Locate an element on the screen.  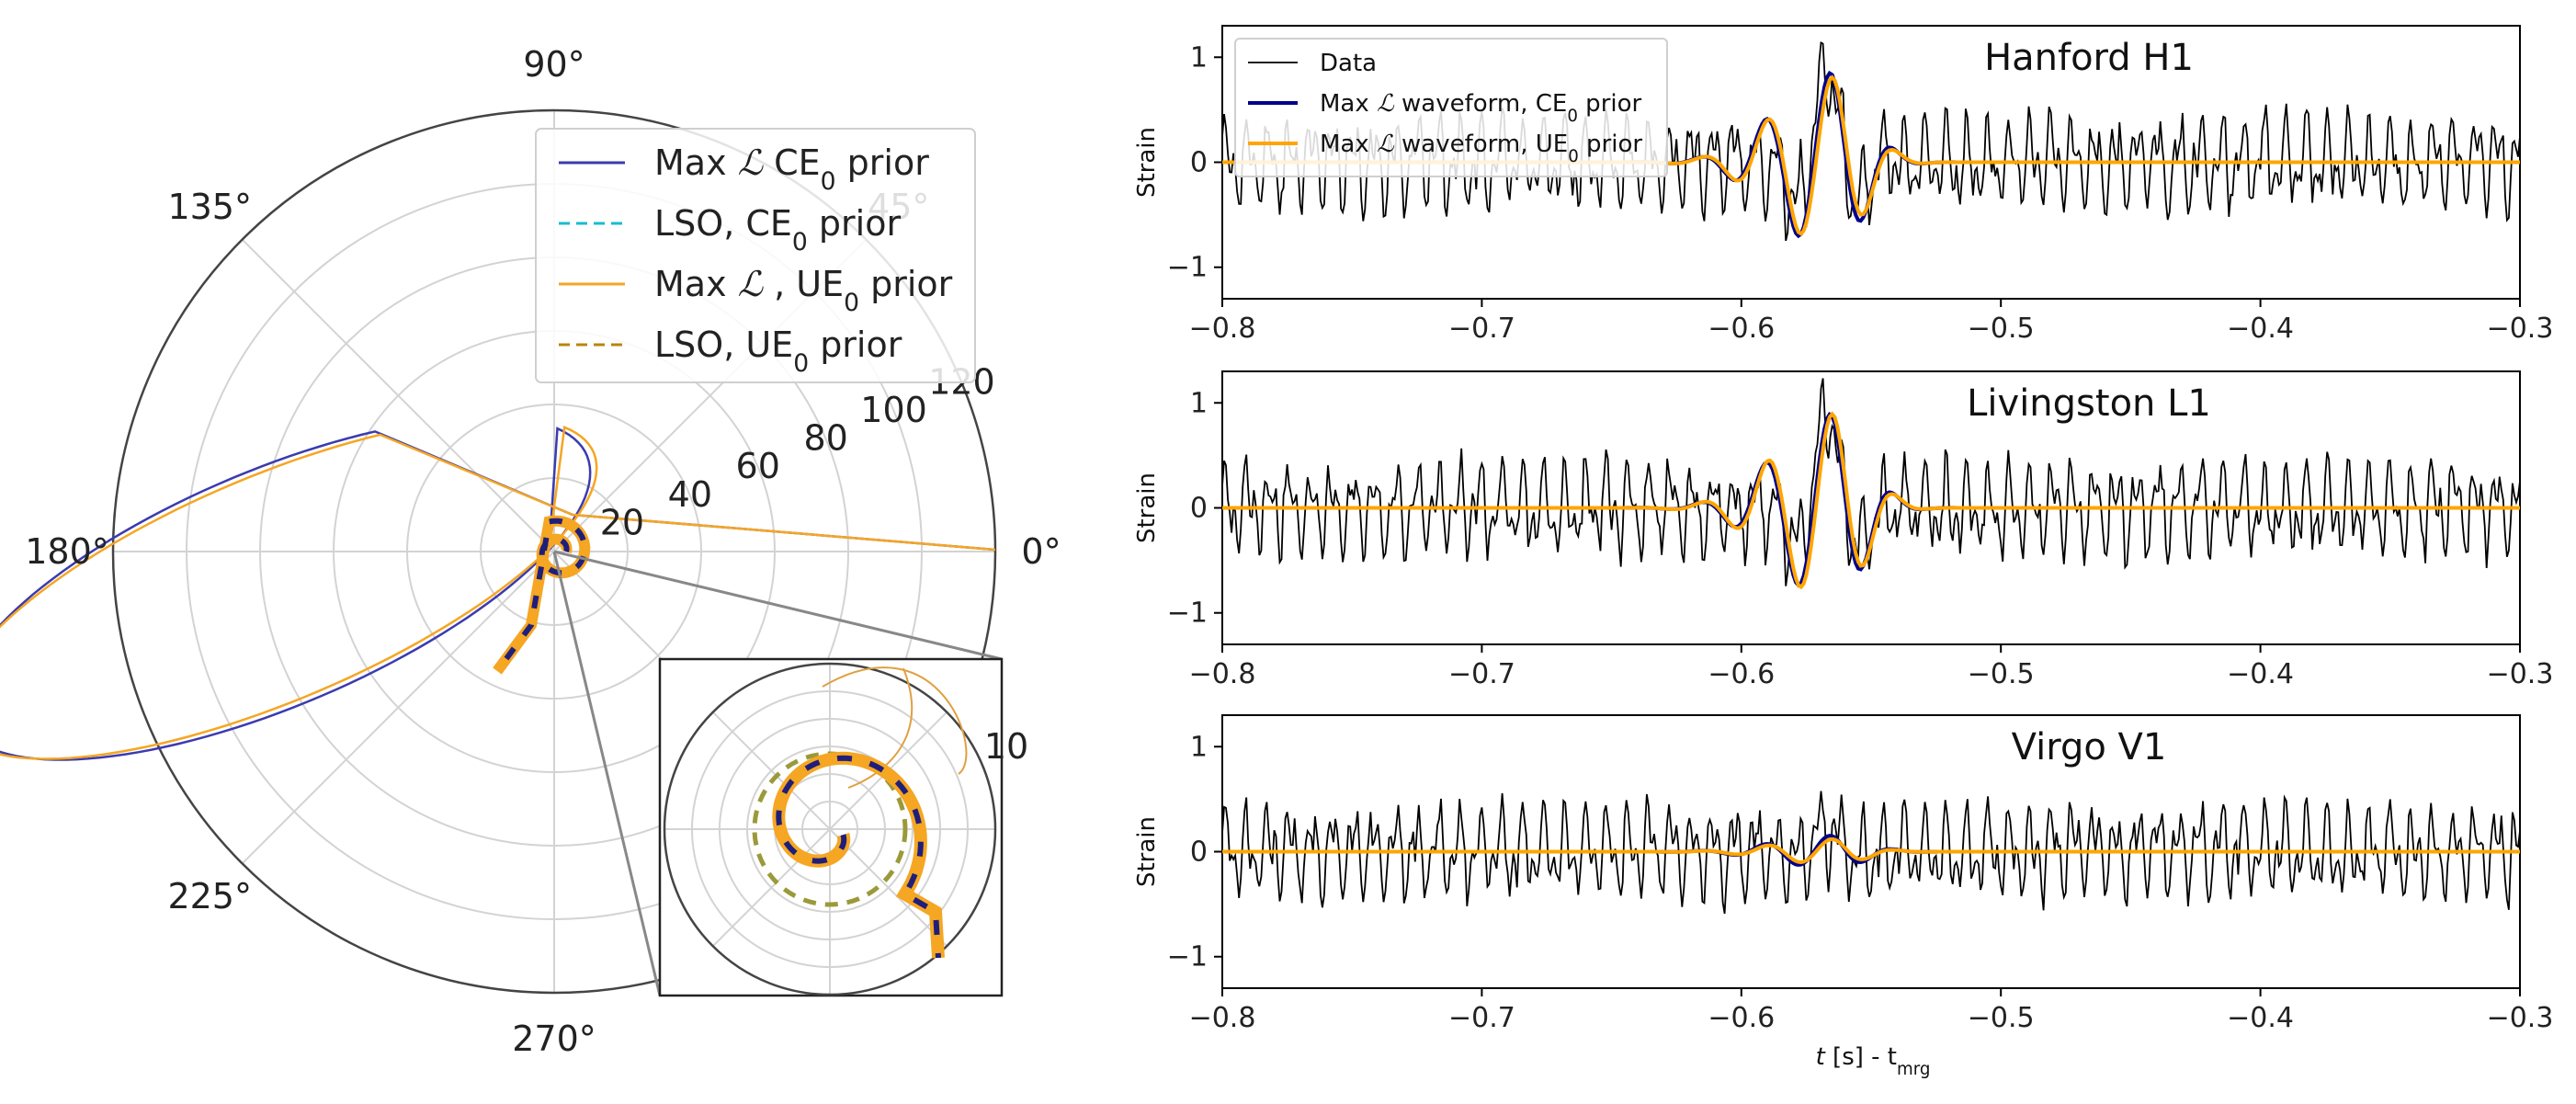
r-tick-label: 40 is located at coordinates (690, 494).